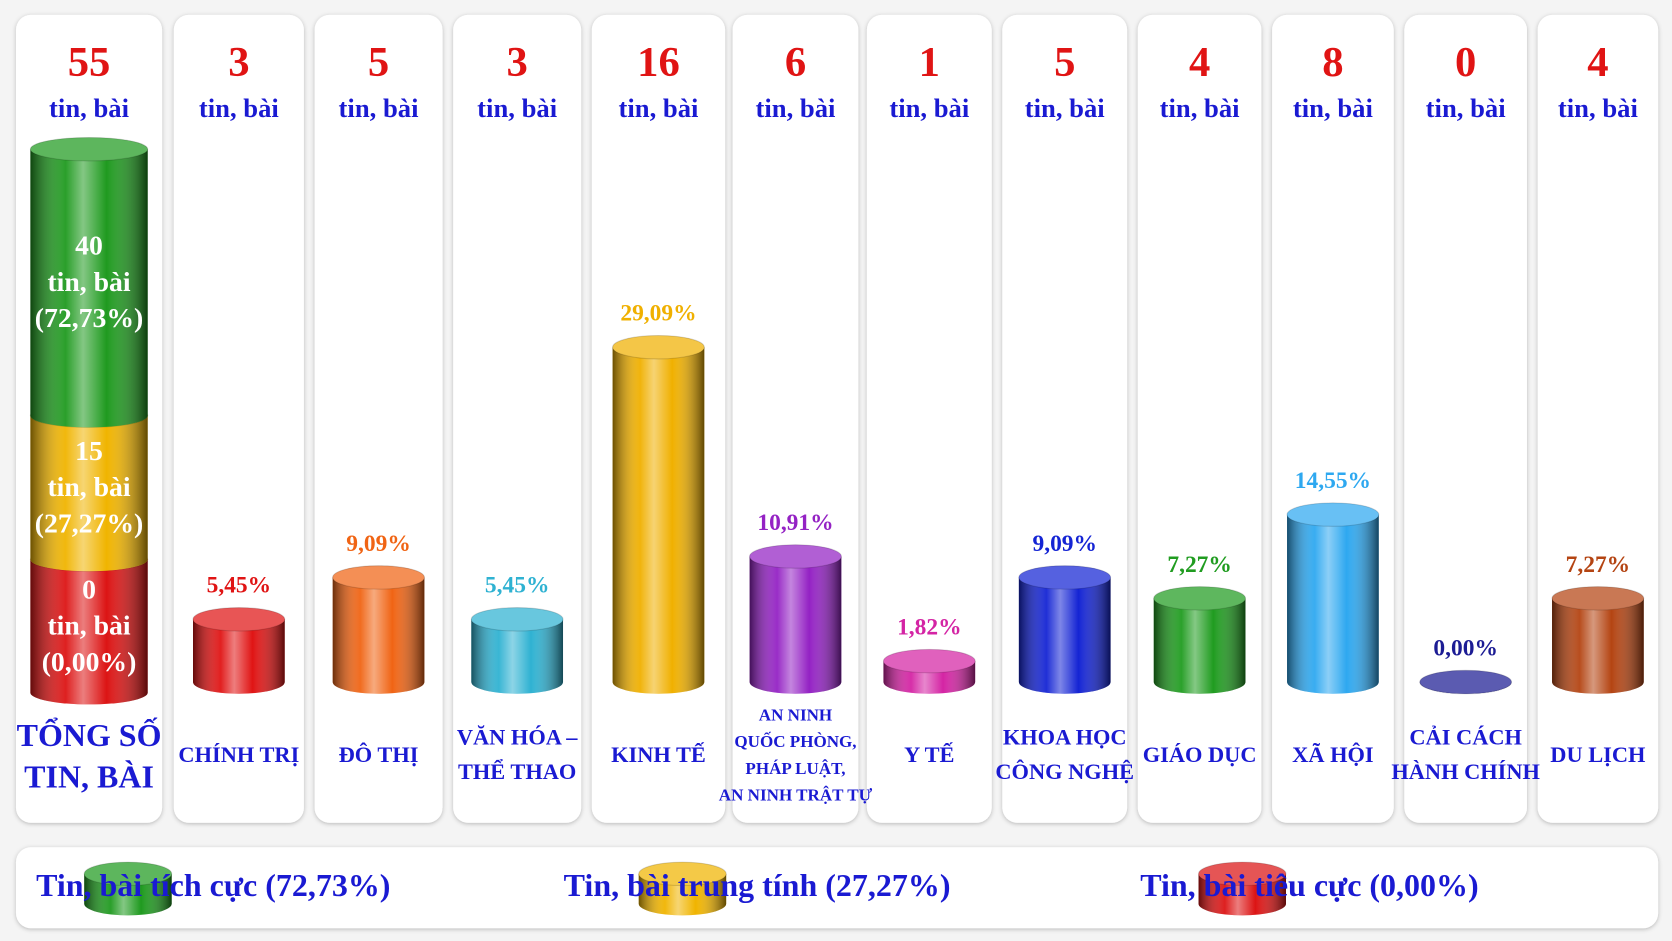 The image size is (1672, 941). What do you see at coordinates (795, 62) in the screenshot?
I see `count: 6` at bounding box center [795, 62].